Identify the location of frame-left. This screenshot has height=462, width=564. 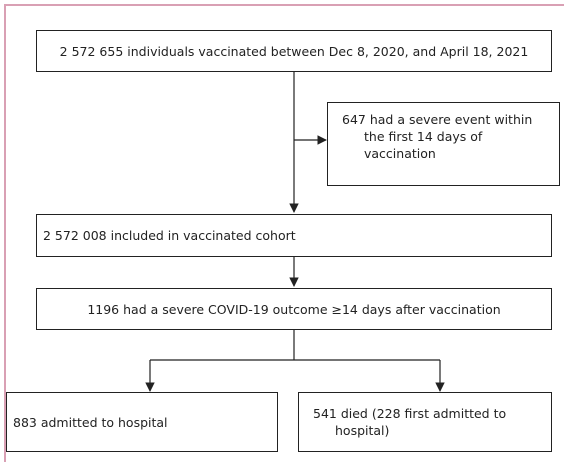
(5, 233).